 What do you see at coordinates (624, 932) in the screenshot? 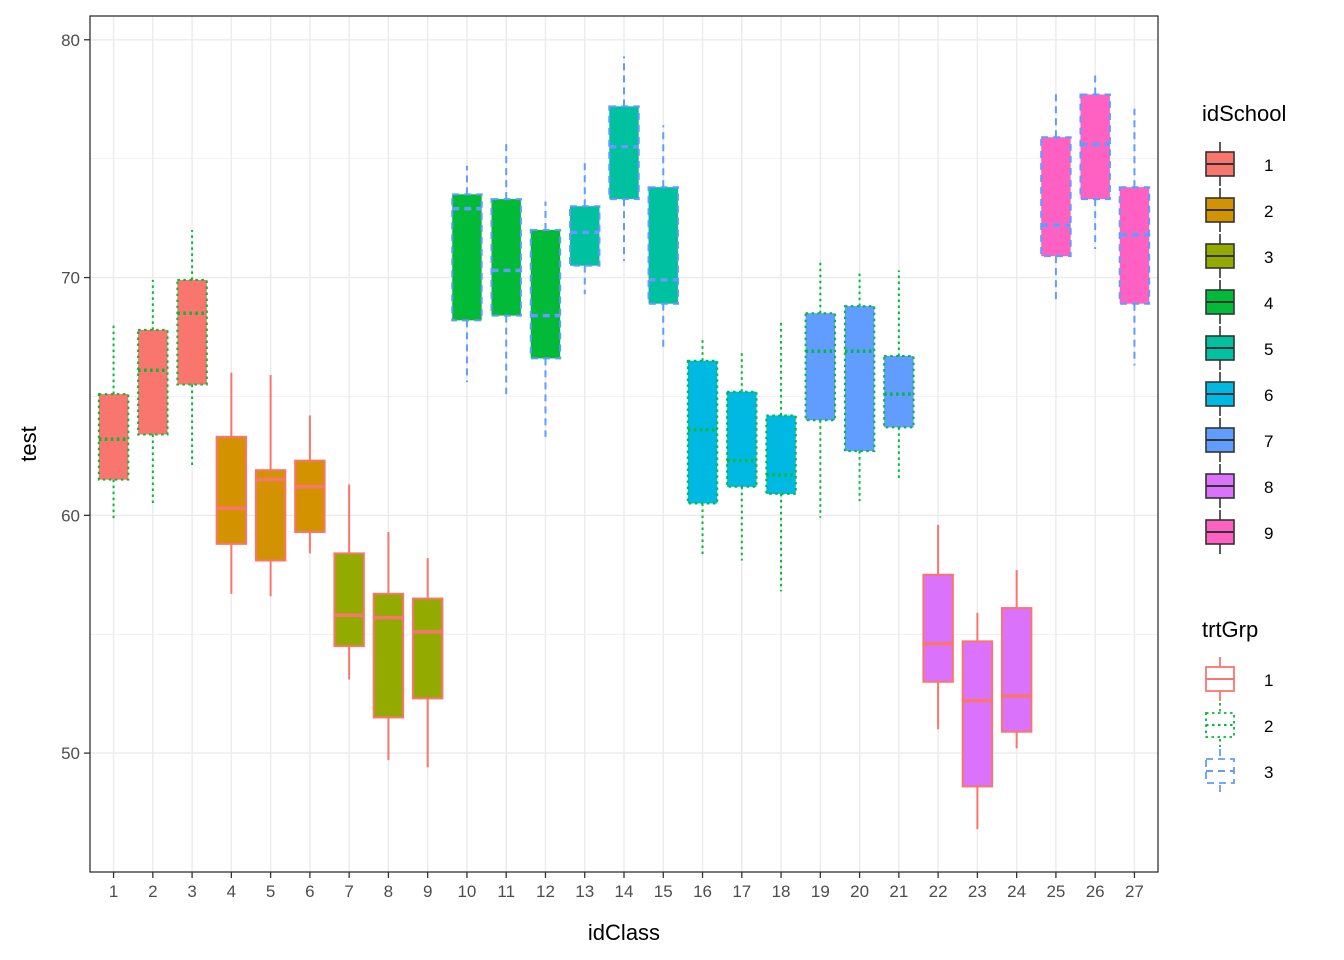
I see `x-axis-title: idClass` at bounding box center [624, 932].